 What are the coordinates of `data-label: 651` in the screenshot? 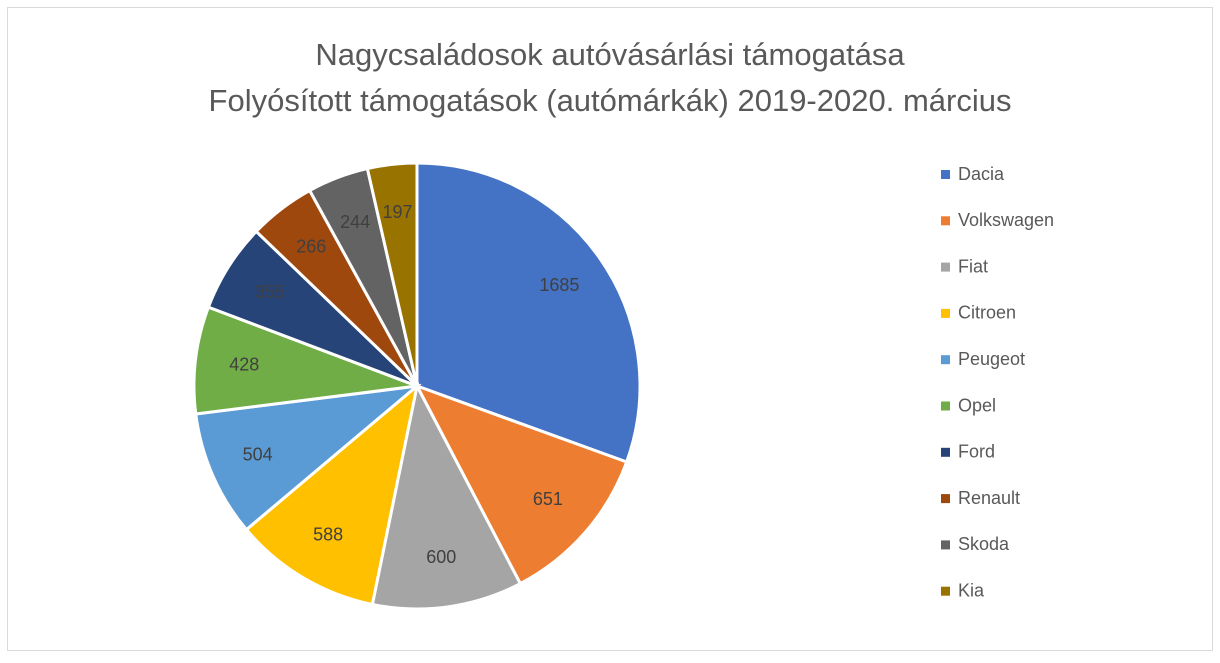 It's located at (548, 499).